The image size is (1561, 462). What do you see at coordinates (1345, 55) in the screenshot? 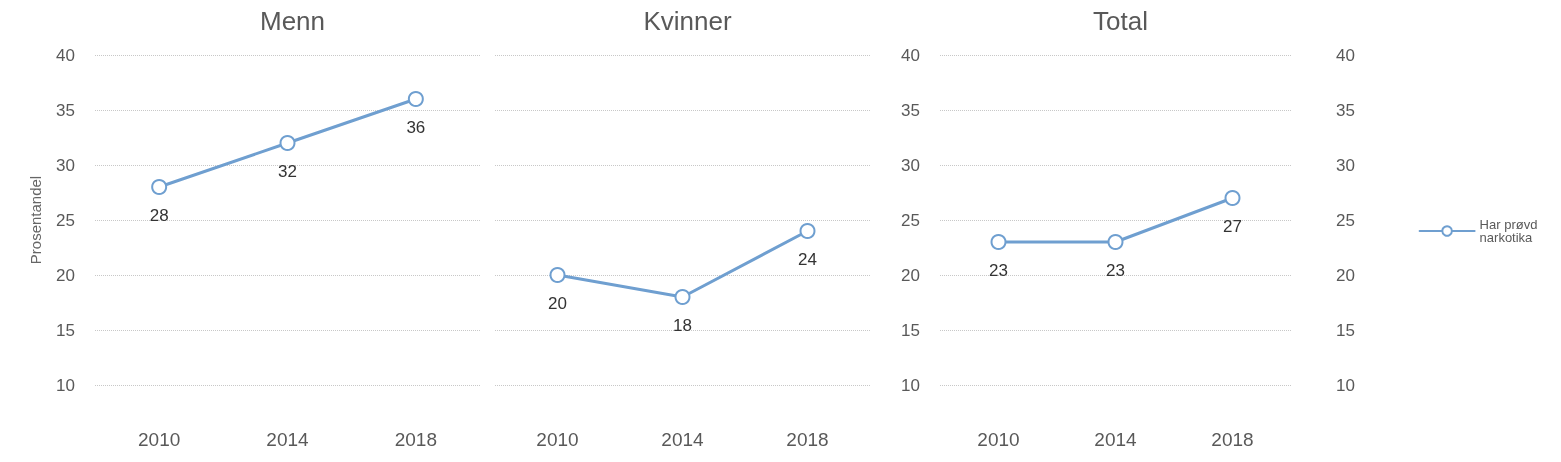
I see `y2-tick-label: 40` at bounding box center [1345, 55].